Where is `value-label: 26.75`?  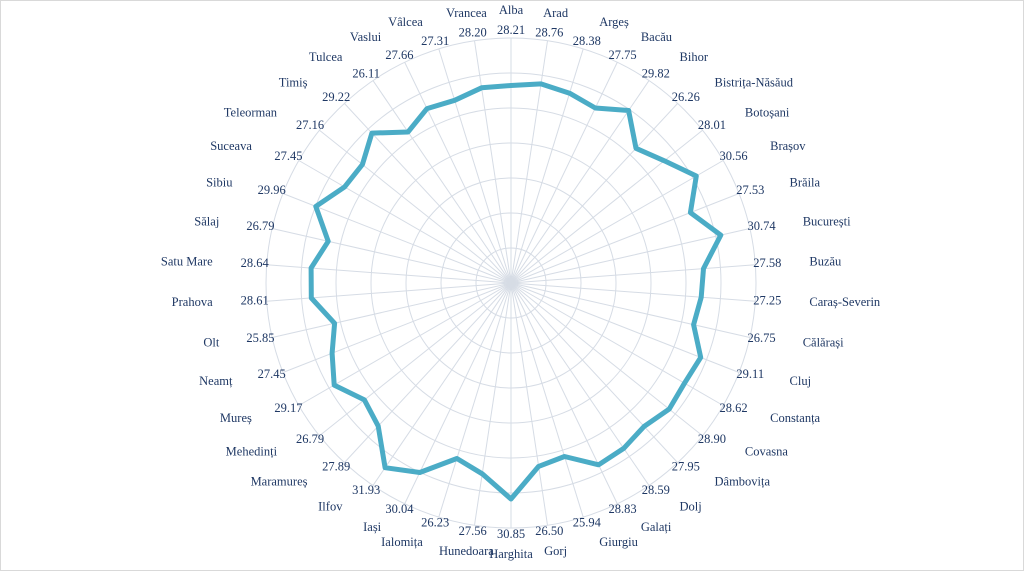 value-label: 26.75 is located at coordinates (762, 338).